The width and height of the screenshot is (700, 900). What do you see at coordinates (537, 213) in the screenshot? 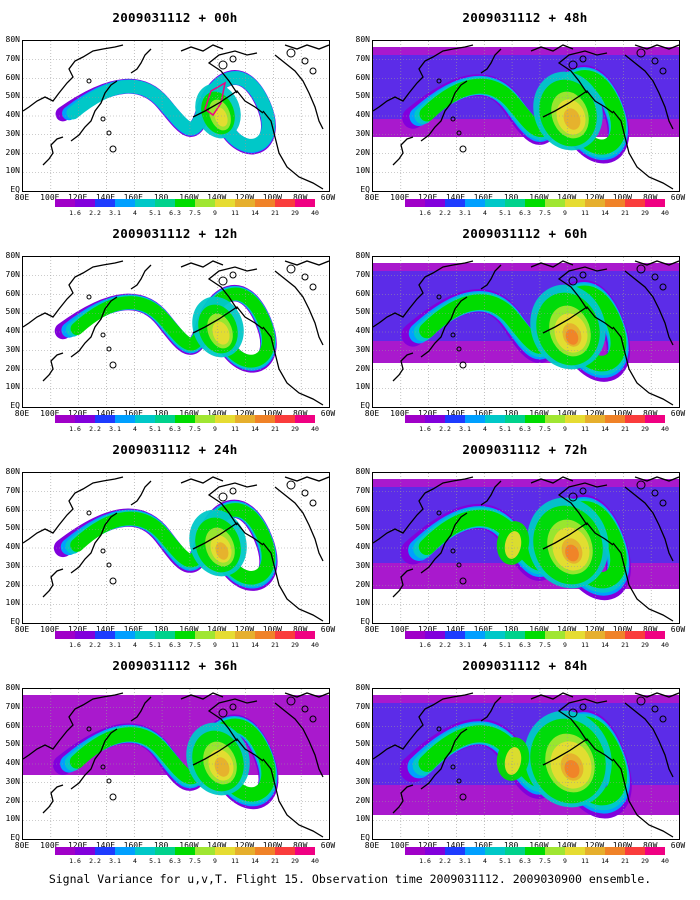
I see `colorbar-labels: 1.6 2.2 3.1 4 5.1 6.3 7.5 9 11 14 21 29 40` at bounding box center [537, 213].